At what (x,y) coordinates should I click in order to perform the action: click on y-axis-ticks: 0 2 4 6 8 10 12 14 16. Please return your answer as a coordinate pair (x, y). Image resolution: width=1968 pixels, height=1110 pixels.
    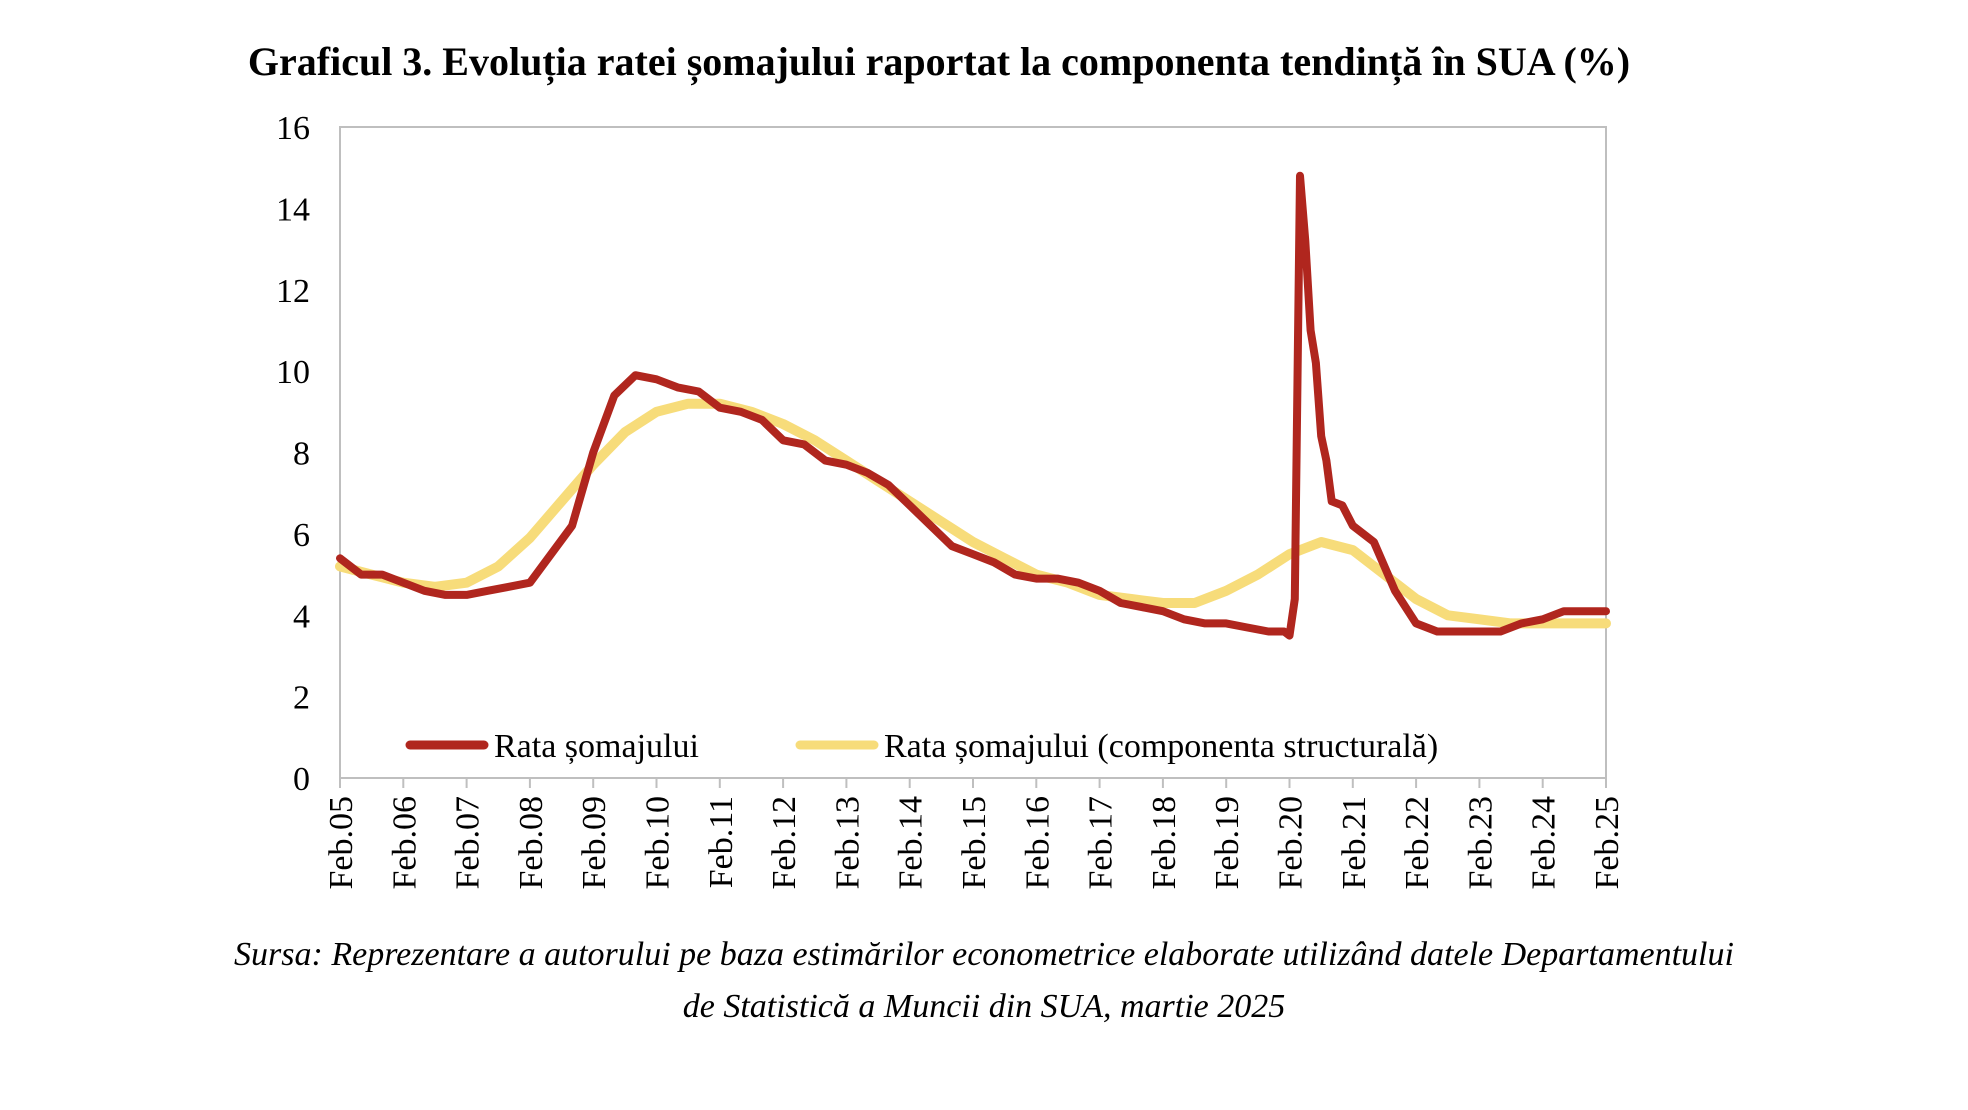
    Looking at the image, I should click on (293, 454).